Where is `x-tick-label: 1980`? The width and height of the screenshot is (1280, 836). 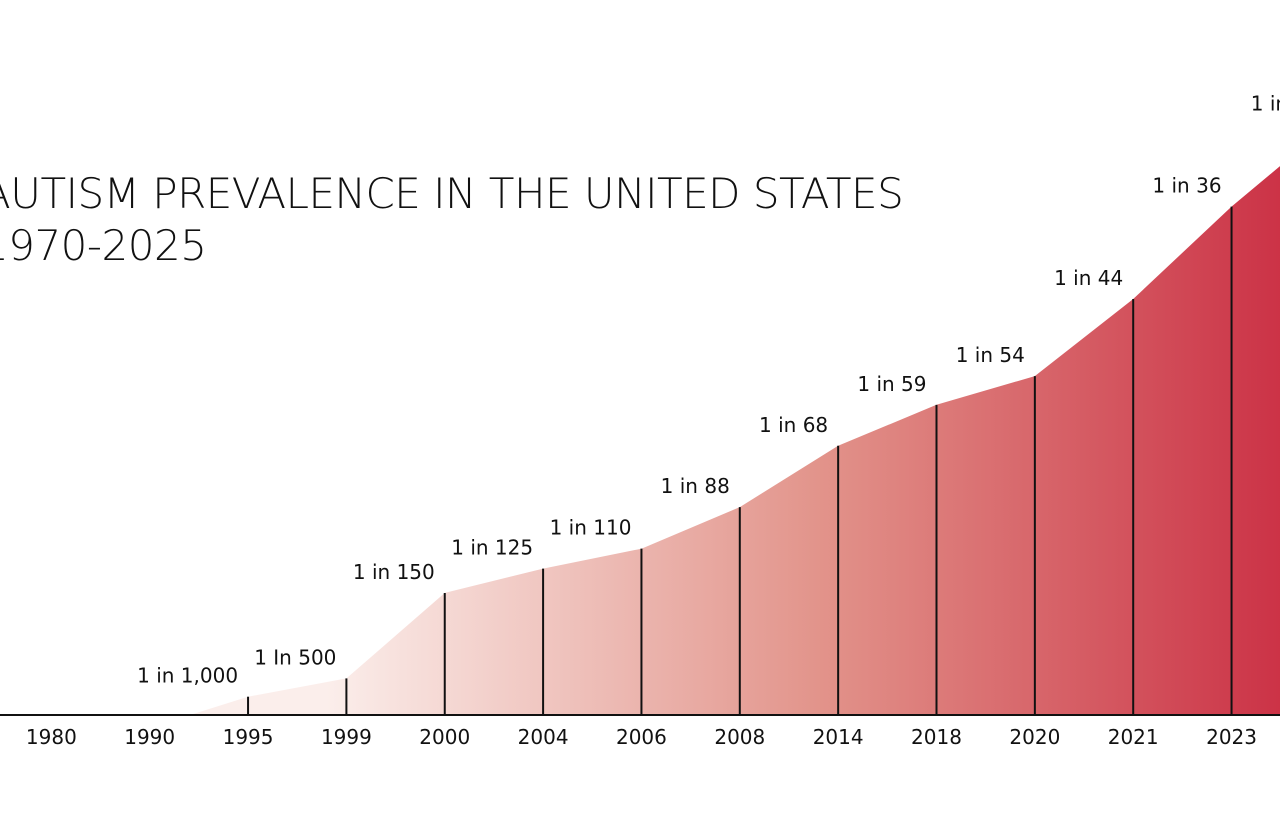
x-tick-label: 1980 is located at coordinates (51, 737).